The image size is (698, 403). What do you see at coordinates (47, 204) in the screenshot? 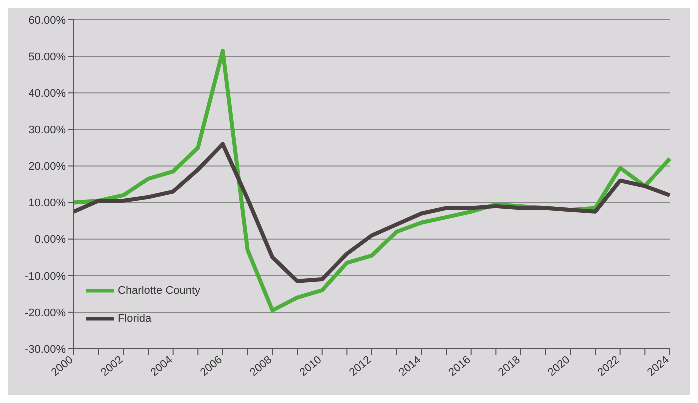
I see `y-tick-label: 10.00%` at bounding box center [47, 204].